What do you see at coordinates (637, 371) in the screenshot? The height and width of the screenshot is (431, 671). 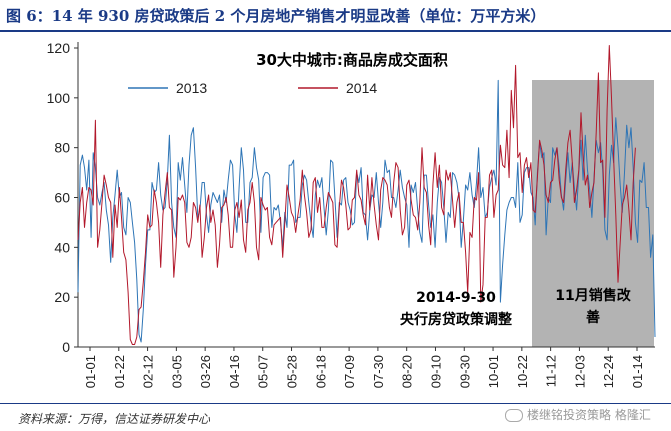 I see `x-tick-label: 01-14` at bounding box center [637, 371].